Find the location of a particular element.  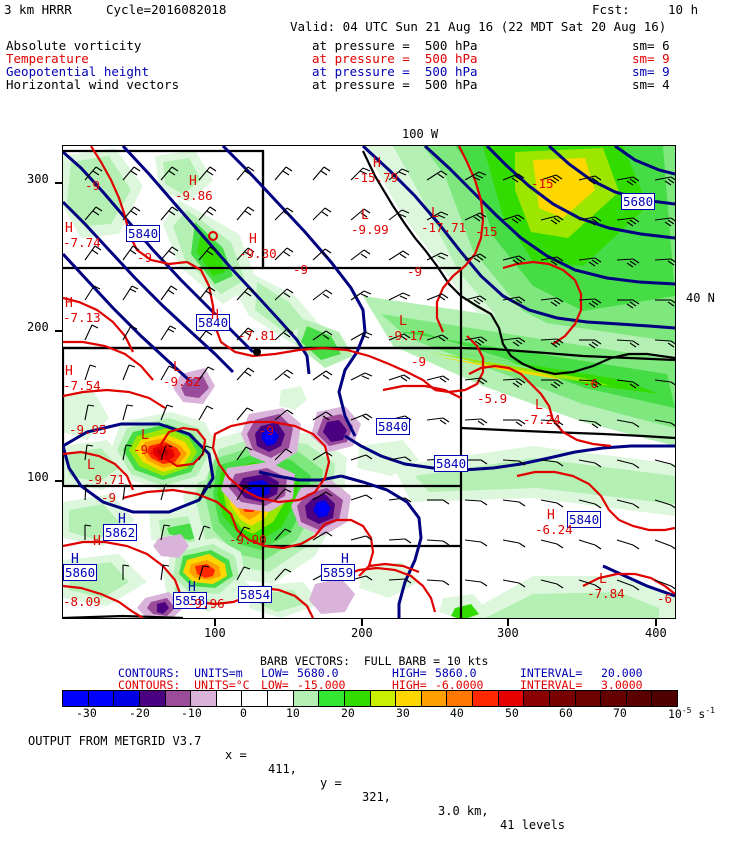

model-label: 3 km HRRR is located at coordinates (38, 9).